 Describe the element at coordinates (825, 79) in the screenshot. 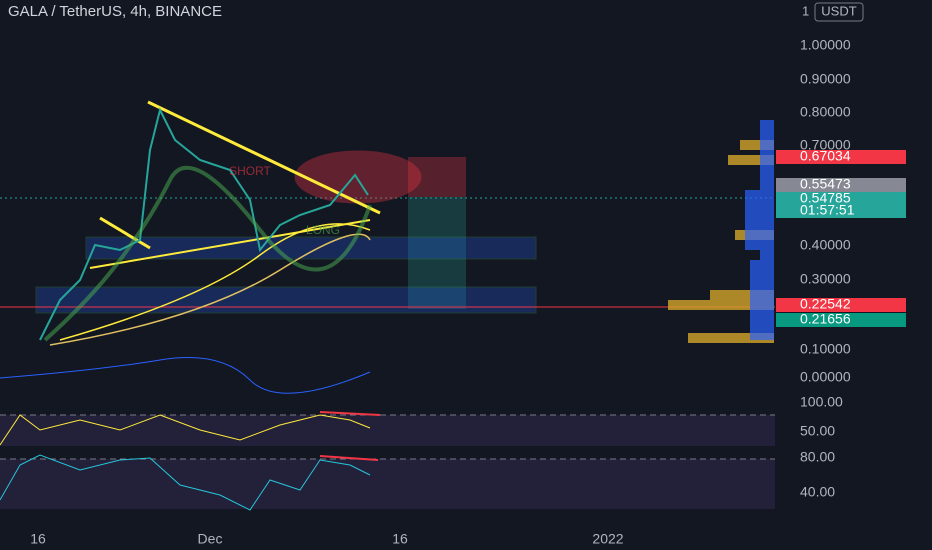

I see `price-label: 0.90000` at that location.